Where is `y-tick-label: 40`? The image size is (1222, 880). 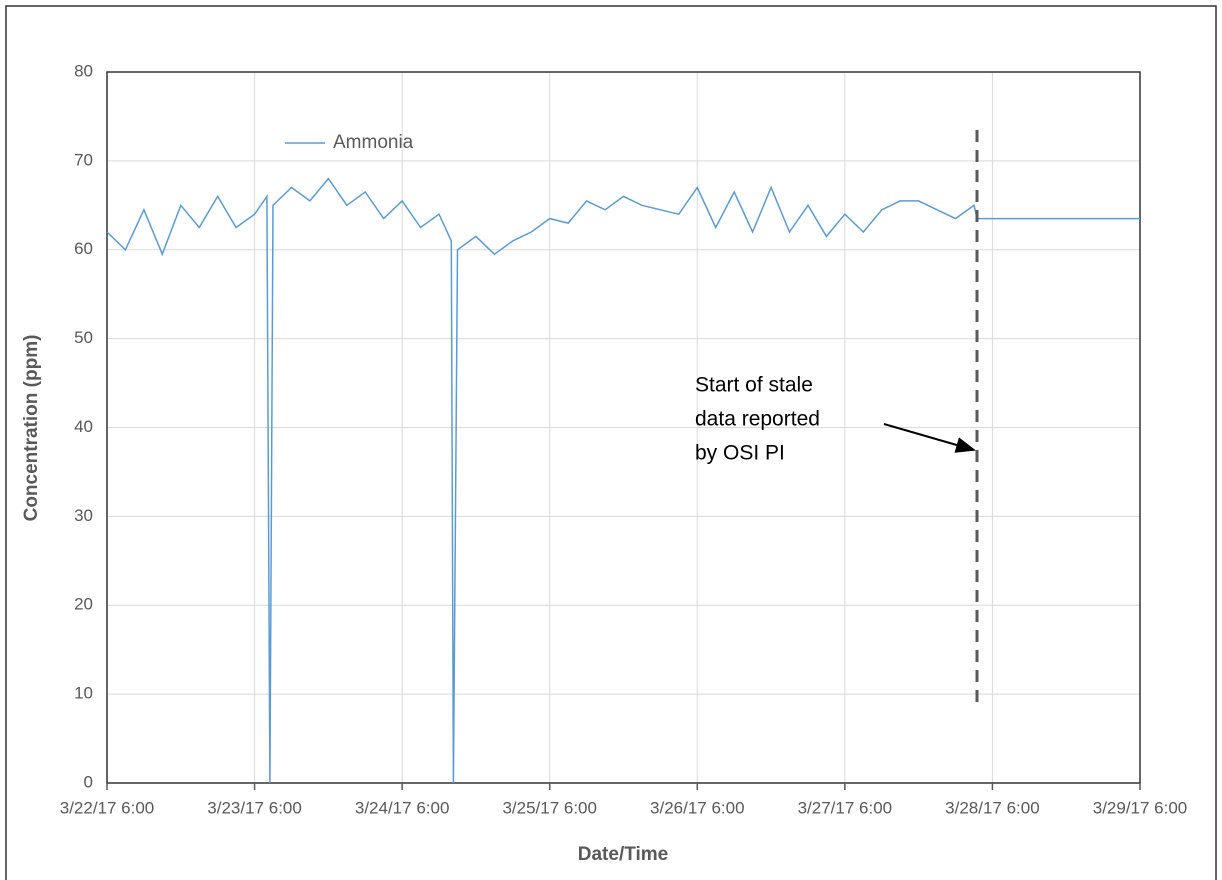
y-tick-label: 40 is located at coordinates (83, 426).